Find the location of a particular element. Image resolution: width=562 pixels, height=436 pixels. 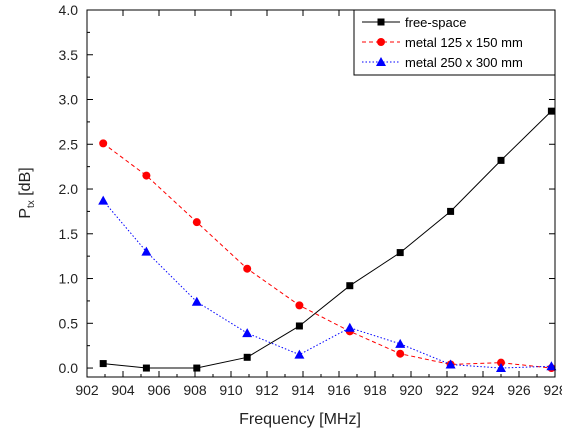

x-axis-title: Frequency [MHz] is located at coordinates (300, 419).